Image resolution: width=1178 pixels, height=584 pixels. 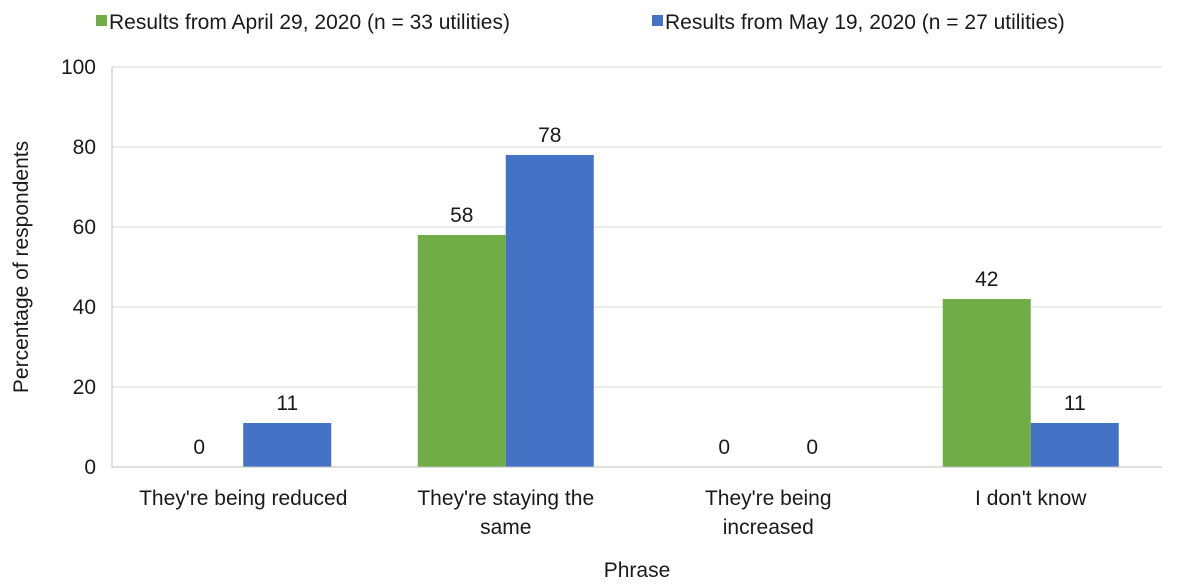 What do you see at coordinates (768, 527) in the screenshot?
I see `x-tick-label: increased` at bounding box center [768, 527].